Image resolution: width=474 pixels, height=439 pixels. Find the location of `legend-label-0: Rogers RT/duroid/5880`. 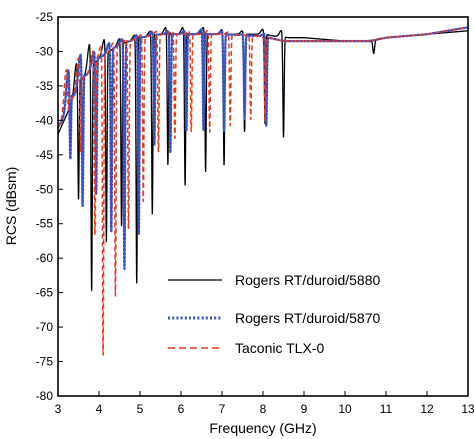

legend-label-0: Rogers RT/duroid/5880 is located at coordinates (307, 280).